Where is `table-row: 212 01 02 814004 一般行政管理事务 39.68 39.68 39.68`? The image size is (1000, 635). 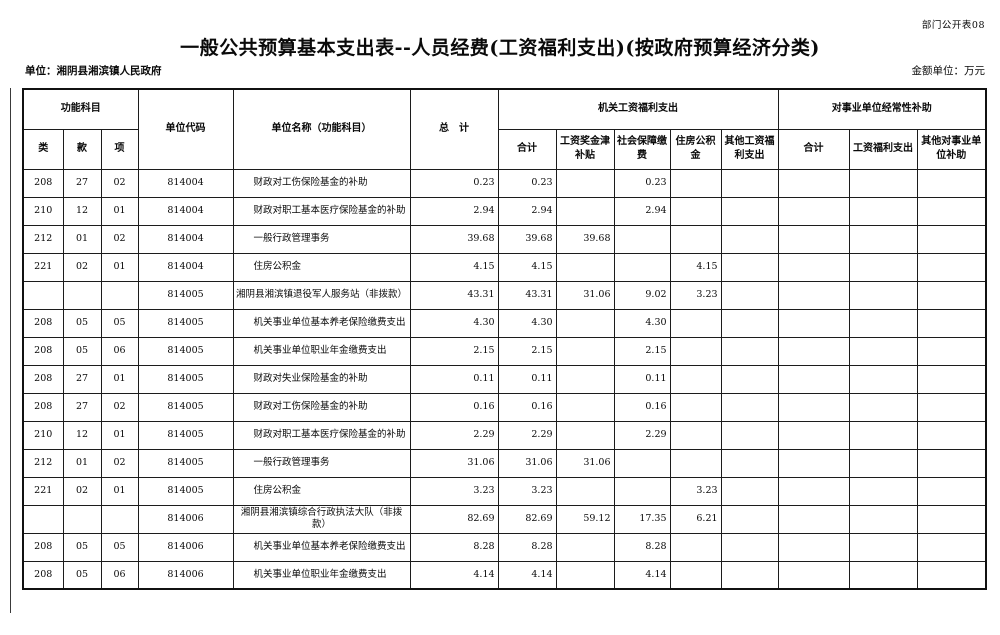
table-row: 212 01 02 814004 一般行政管理事务 39.68 39.68 39.68 is located at coordinates (504, 239).